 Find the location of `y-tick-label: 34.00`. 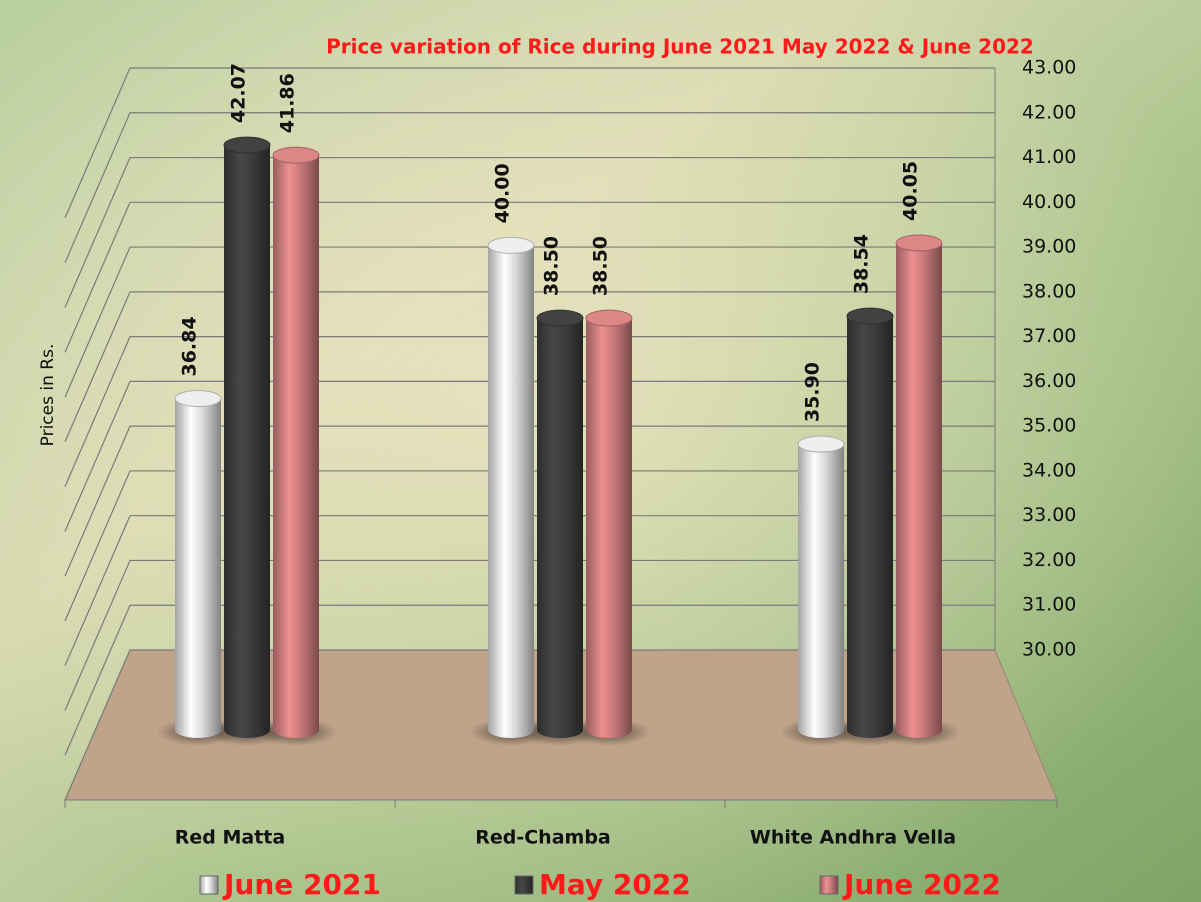

y-tick-label: 34.00 is located at coordinates (1049, 470).